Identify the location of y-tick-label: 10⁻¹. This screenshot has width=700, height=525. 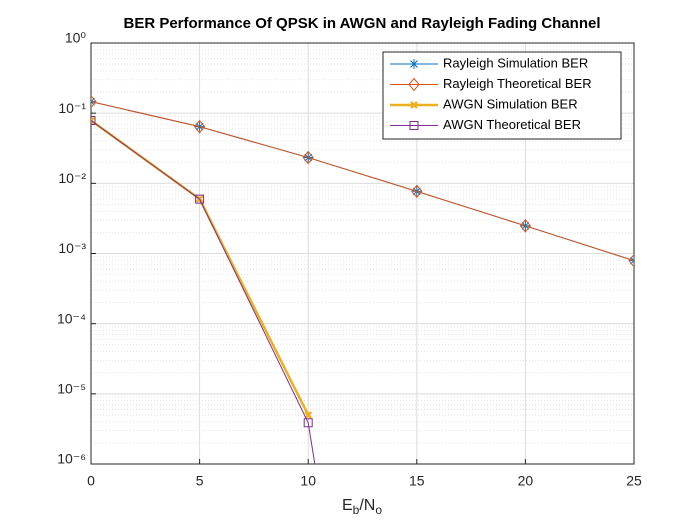
(72, 108).